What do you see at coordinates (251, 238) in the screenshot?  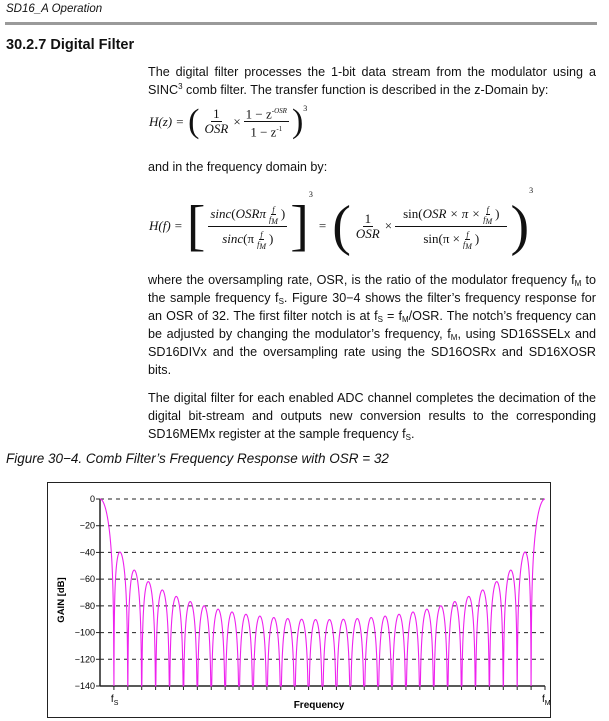 I see `eq-text: π` at bounding box center [251, 238].